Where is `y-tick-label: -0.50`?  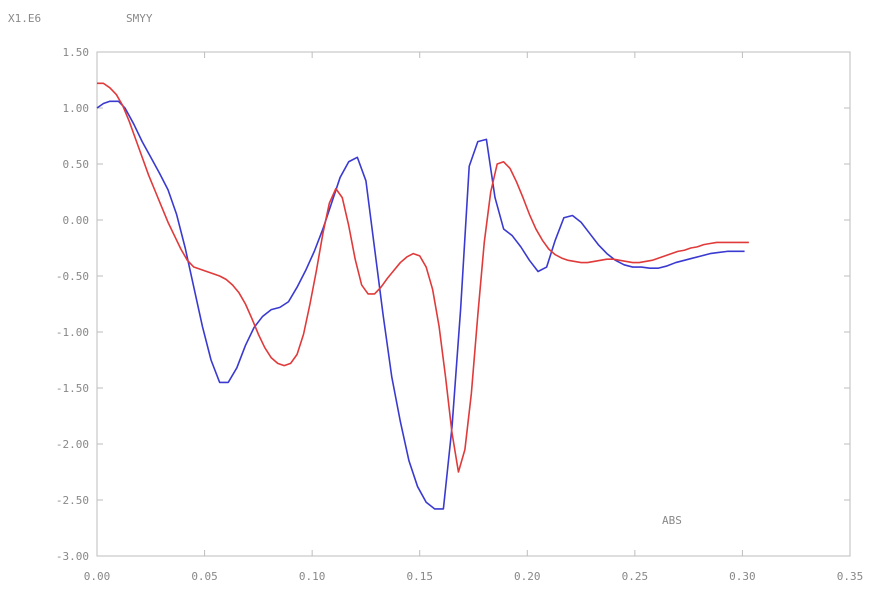 y-tick-label: -0.50 is located at coordinates (72, 276).